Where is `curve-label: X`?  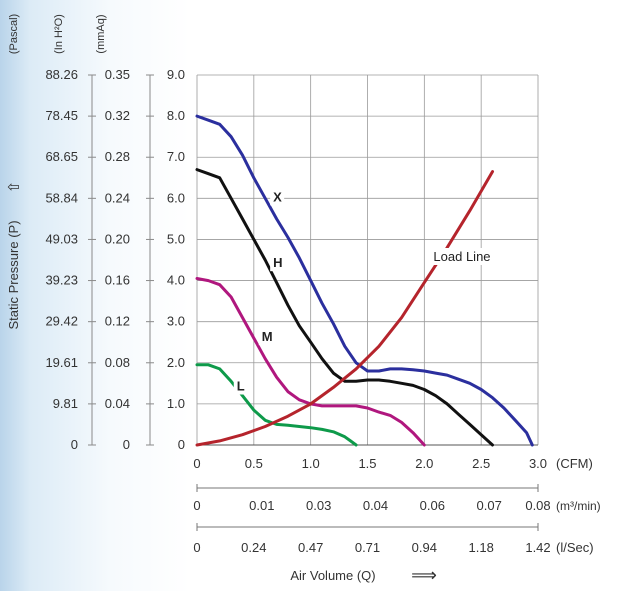 curve-label: X is located at coordinates (277, 197).